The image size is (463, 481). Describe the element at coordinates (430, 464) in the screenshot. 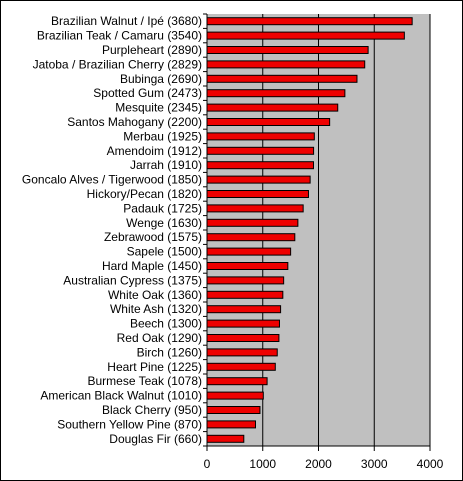

I see `x-tick-label: 4000` at that location.